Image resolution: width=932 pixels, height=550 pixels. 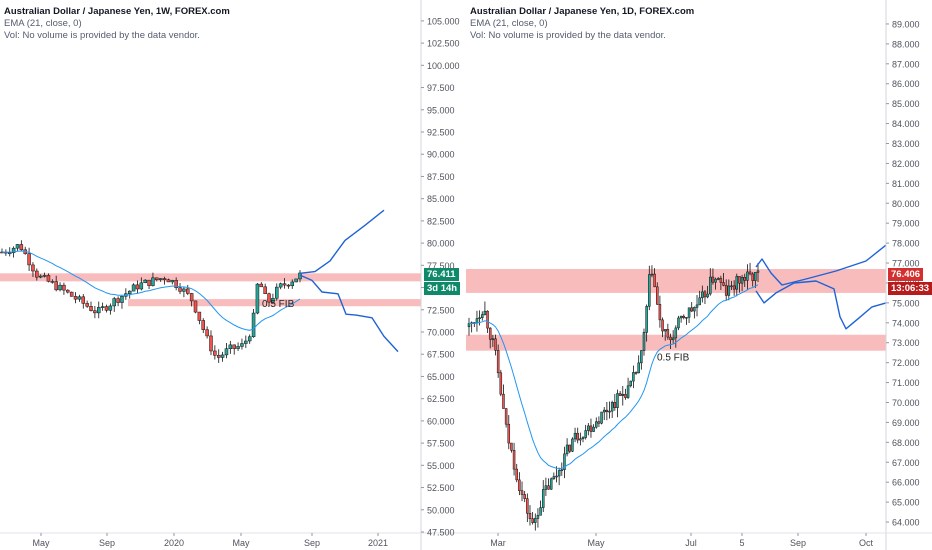 What do you see at coordinates (441, 488) in the screenshot?
I see `y-tick-label: 52.500` at bounding box center [441, 488].